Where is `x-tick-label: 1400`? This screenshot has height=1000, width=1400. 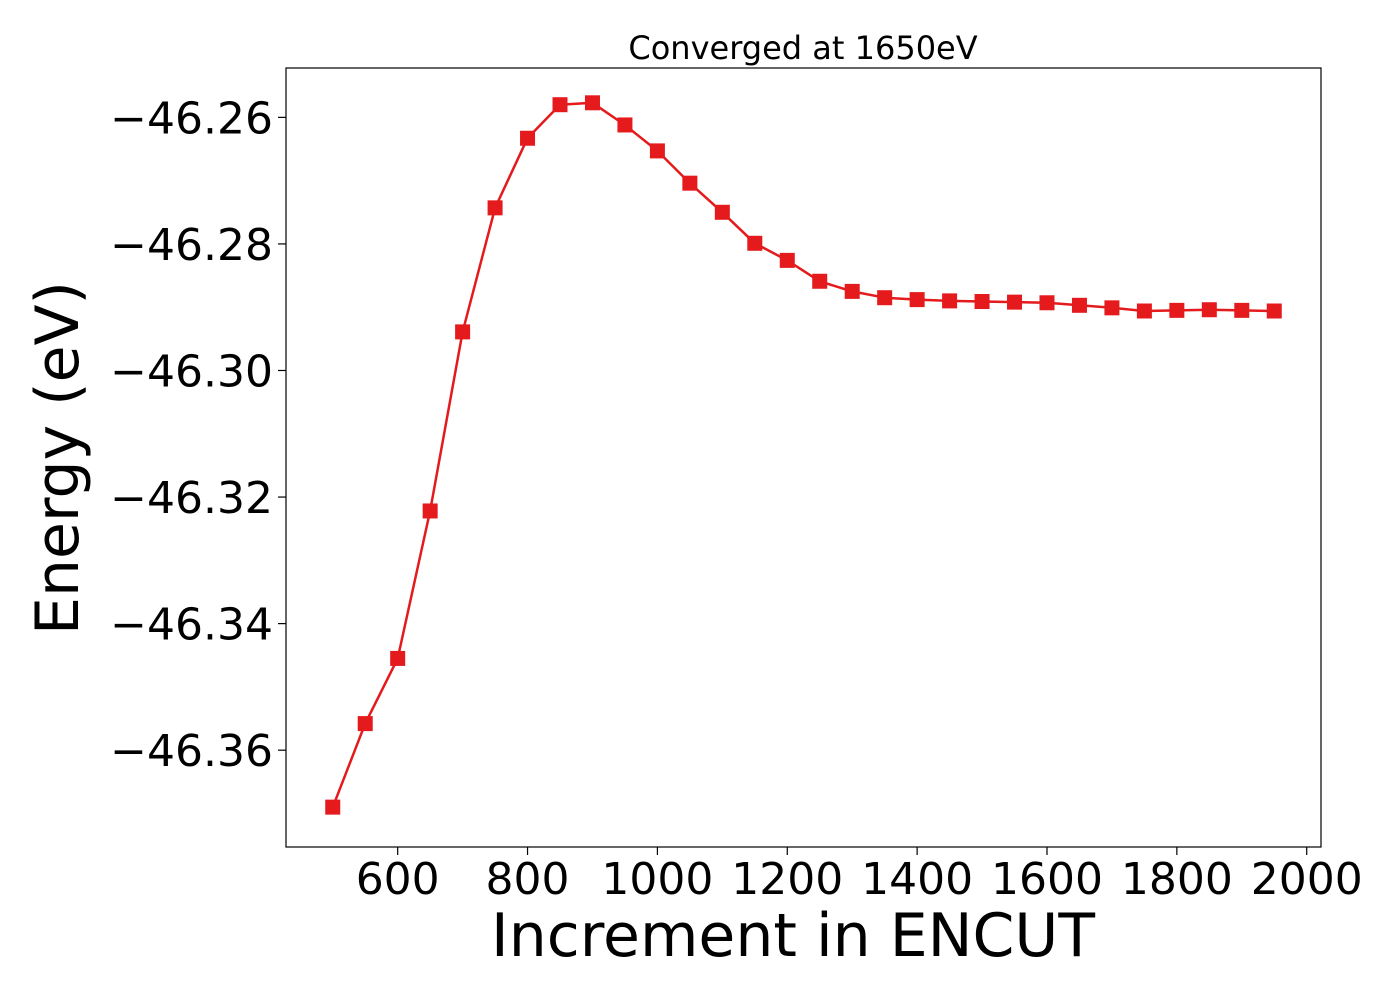 x-tick-label: 1400 is located at coordinates (917, 879).